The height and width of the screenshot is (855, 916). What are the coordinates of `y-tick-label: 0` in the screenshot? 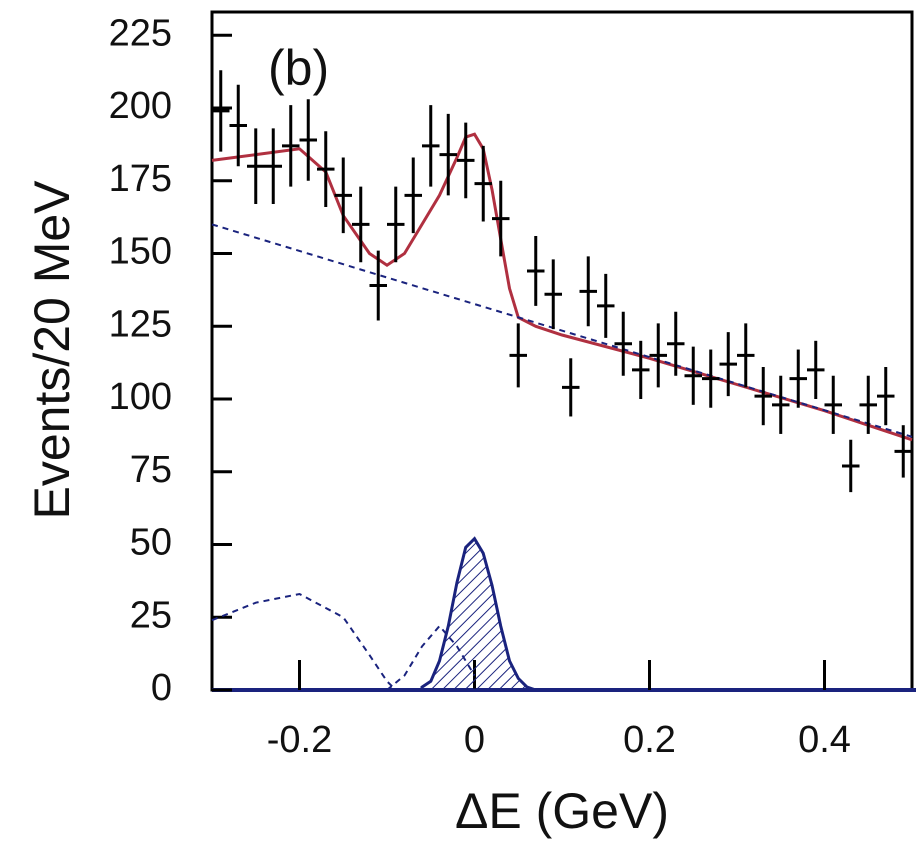 It's located at (161, 688).